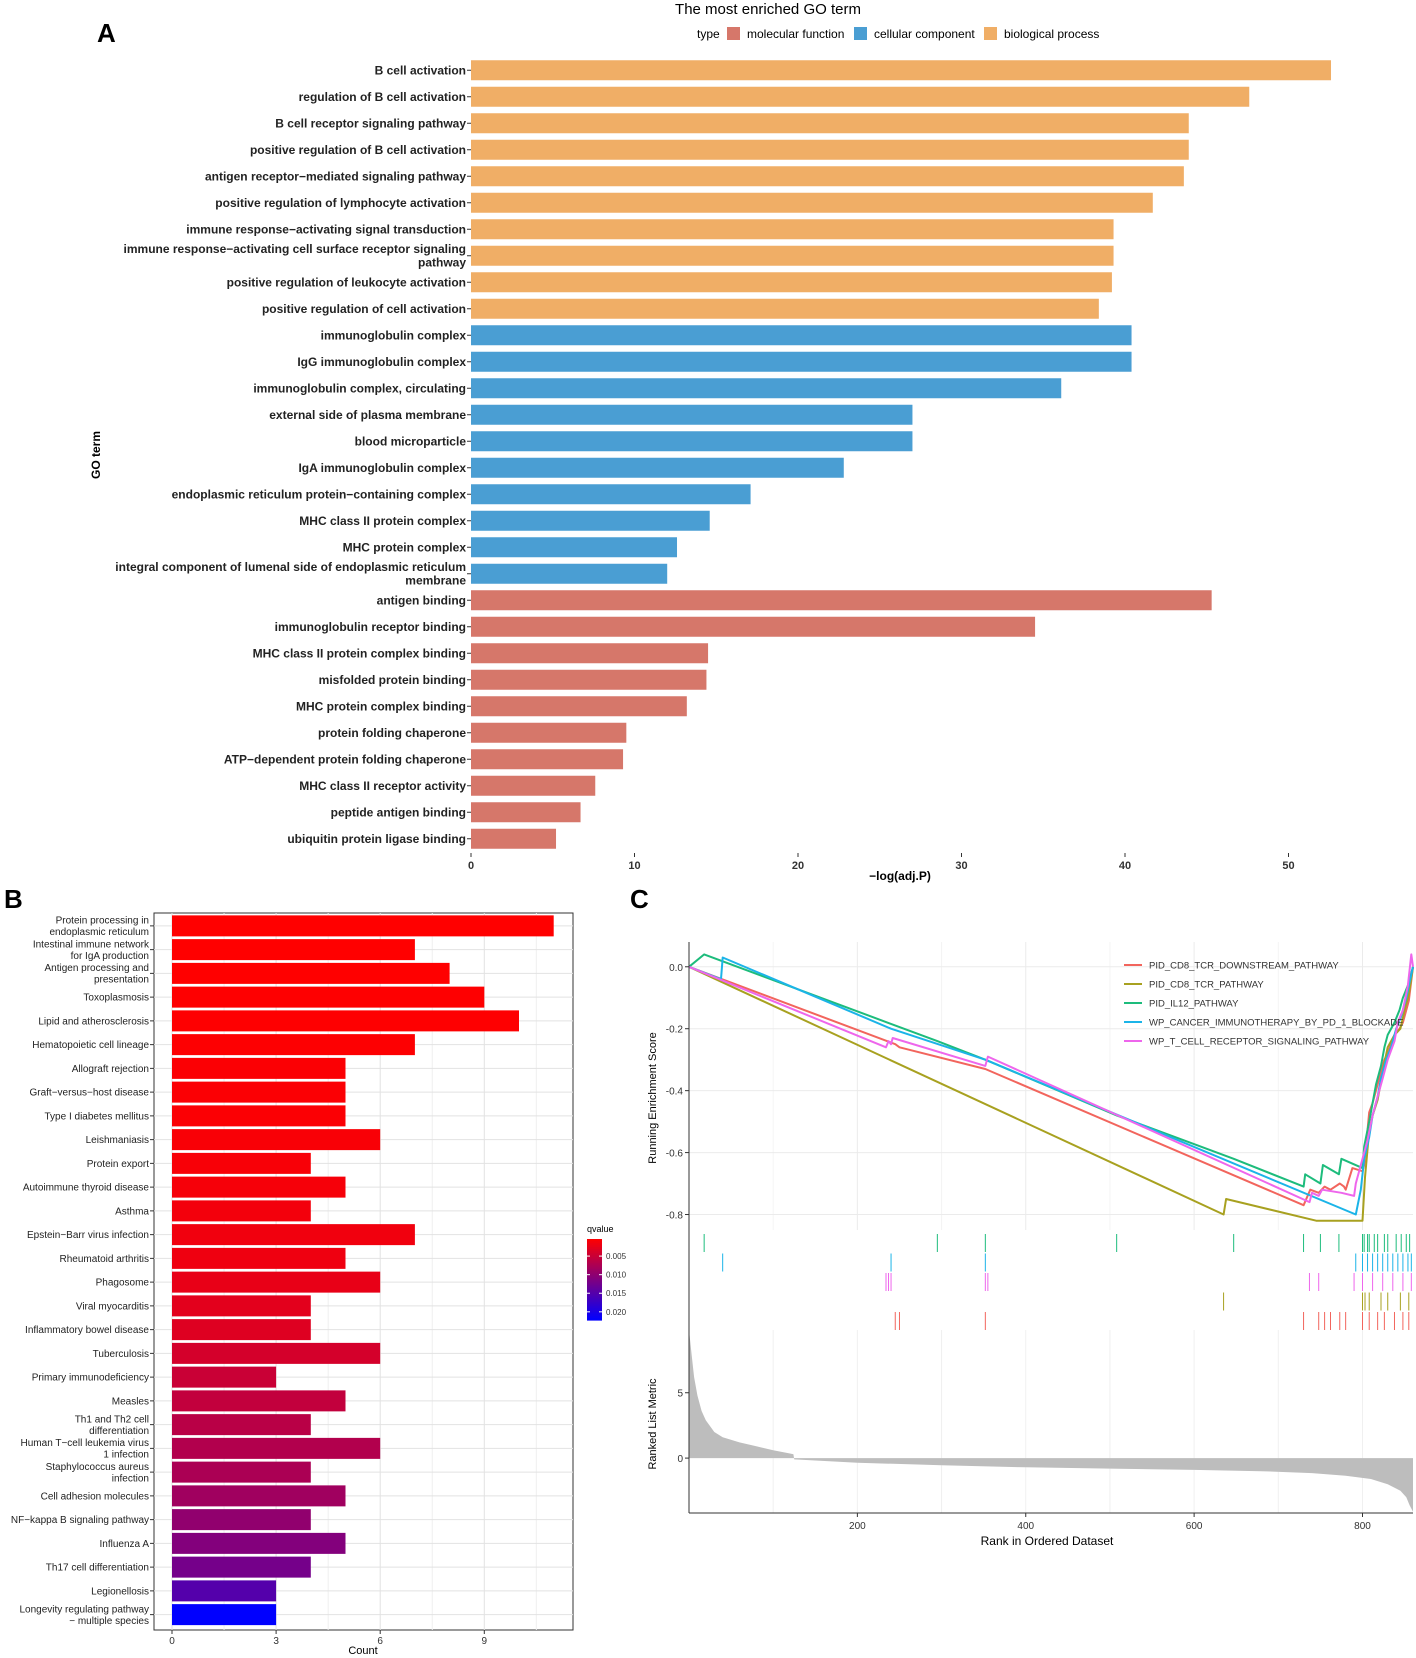 The height and width of the screenshot is (1658, 1416). I want to click on category-label: Cell adhesion molecules, so click(95, 1496).